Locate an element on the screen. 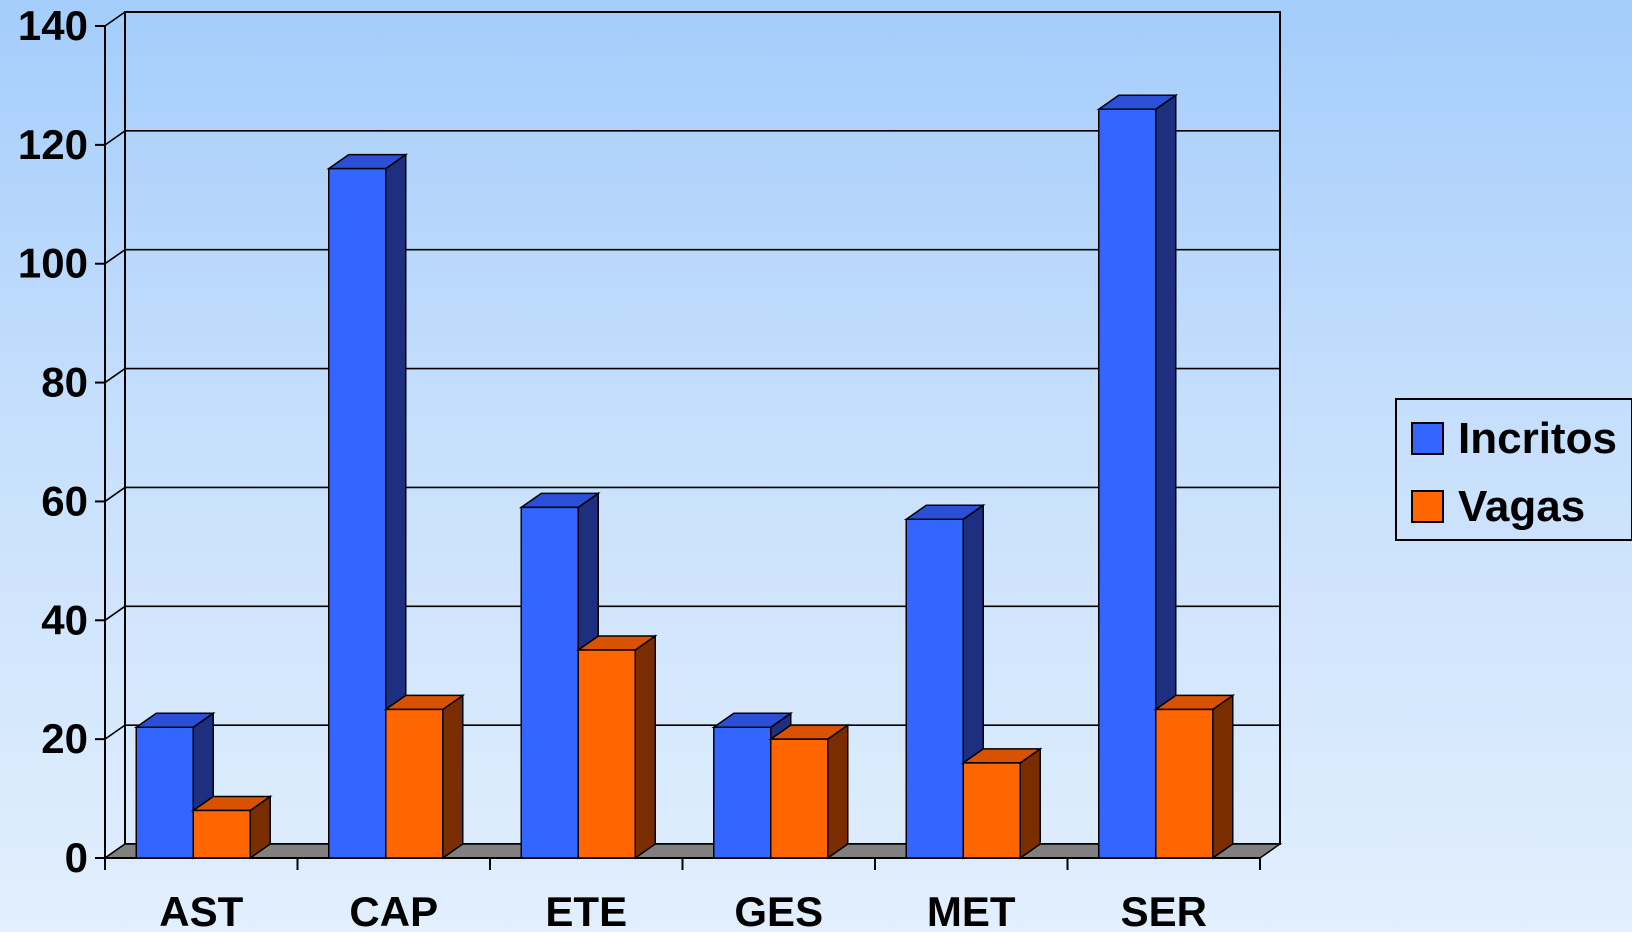 This screenshot has height=932, width=1632. bar-incritos-ser is located at coordinates (1137, 476).